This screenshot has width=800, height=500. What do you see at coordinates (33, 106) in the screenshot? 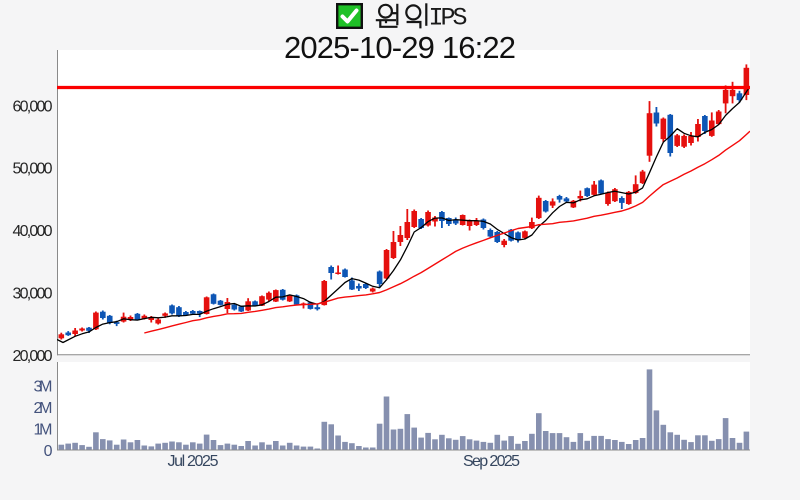
I see `svg-text: 60,000` at bounding box center [33, 106].